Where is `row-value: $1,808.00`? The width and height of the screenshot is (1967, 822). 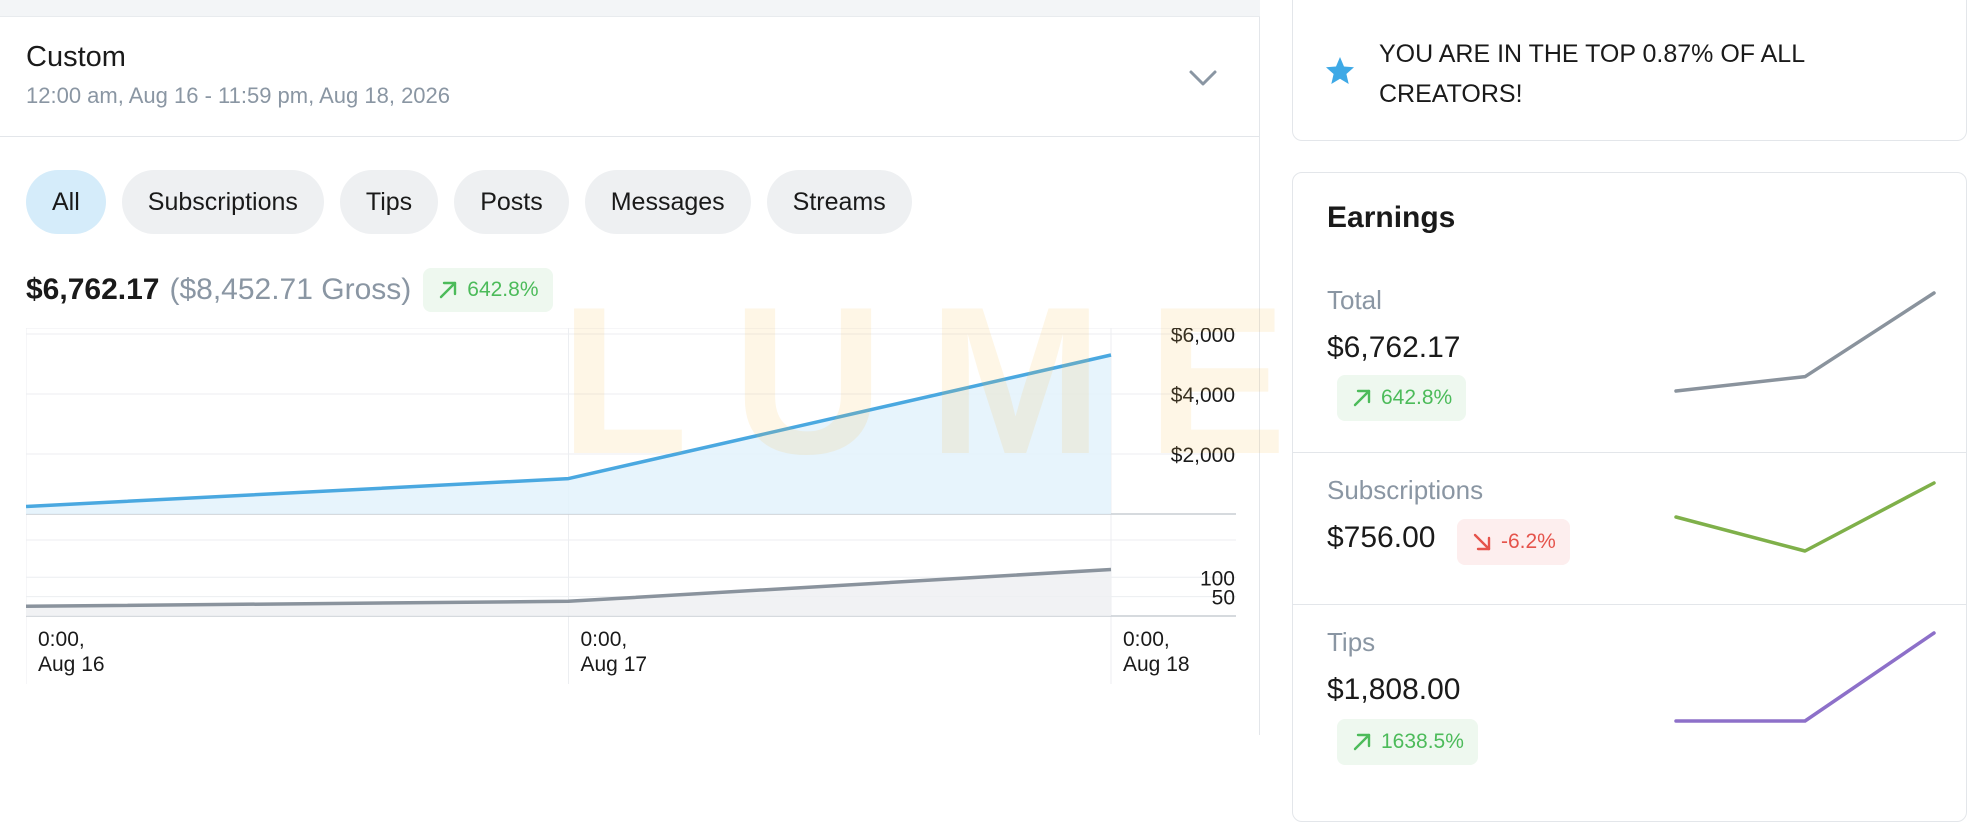
row-value: $1,808.00 is located at coordinates (1393, 690).